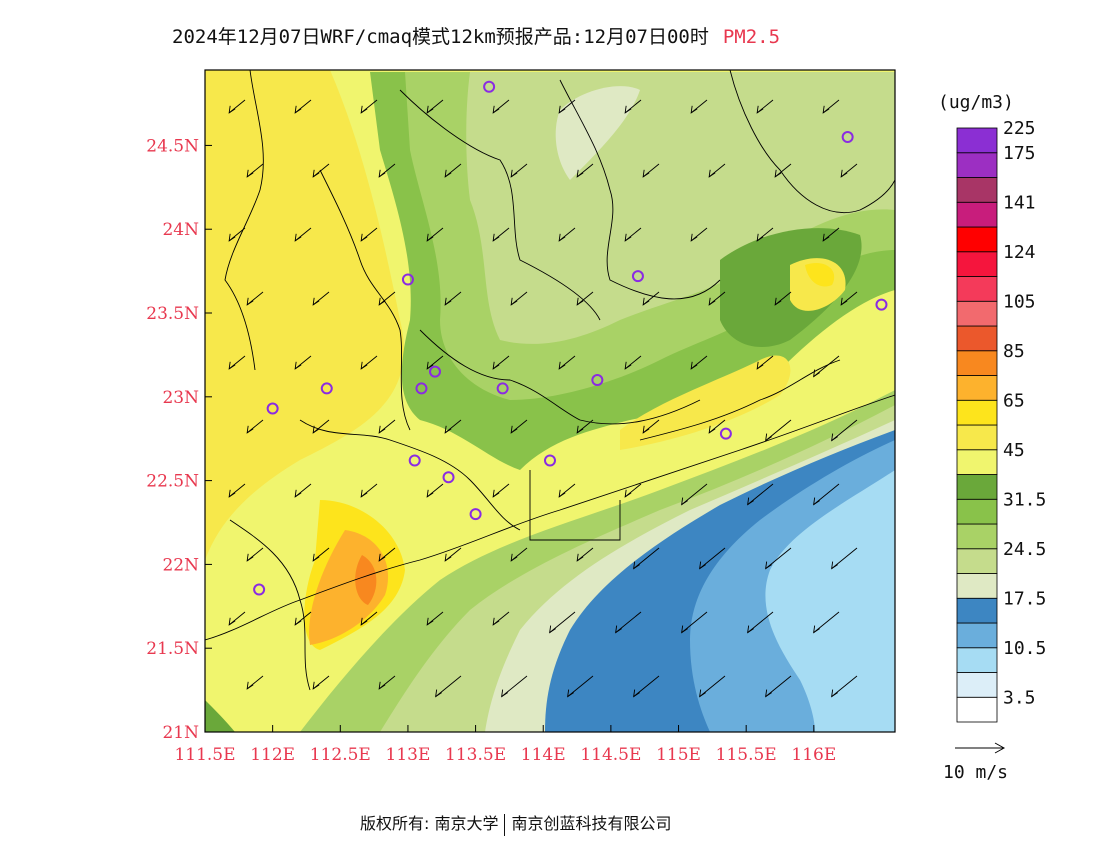  Describe the element at coordinates (820, 274) in the screenshot. I see `band-65-east` at that location.